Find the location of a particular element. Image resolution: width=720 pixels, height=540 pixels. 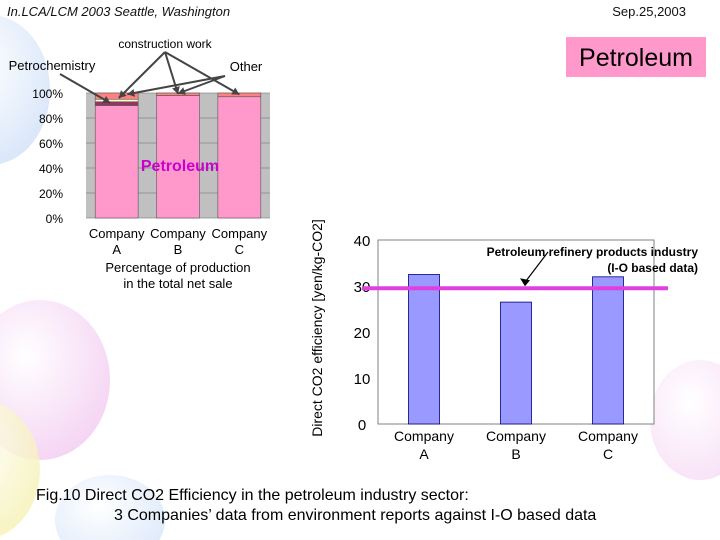

stack-xlabel: in the total net sale is located at coordinates (177, 283).